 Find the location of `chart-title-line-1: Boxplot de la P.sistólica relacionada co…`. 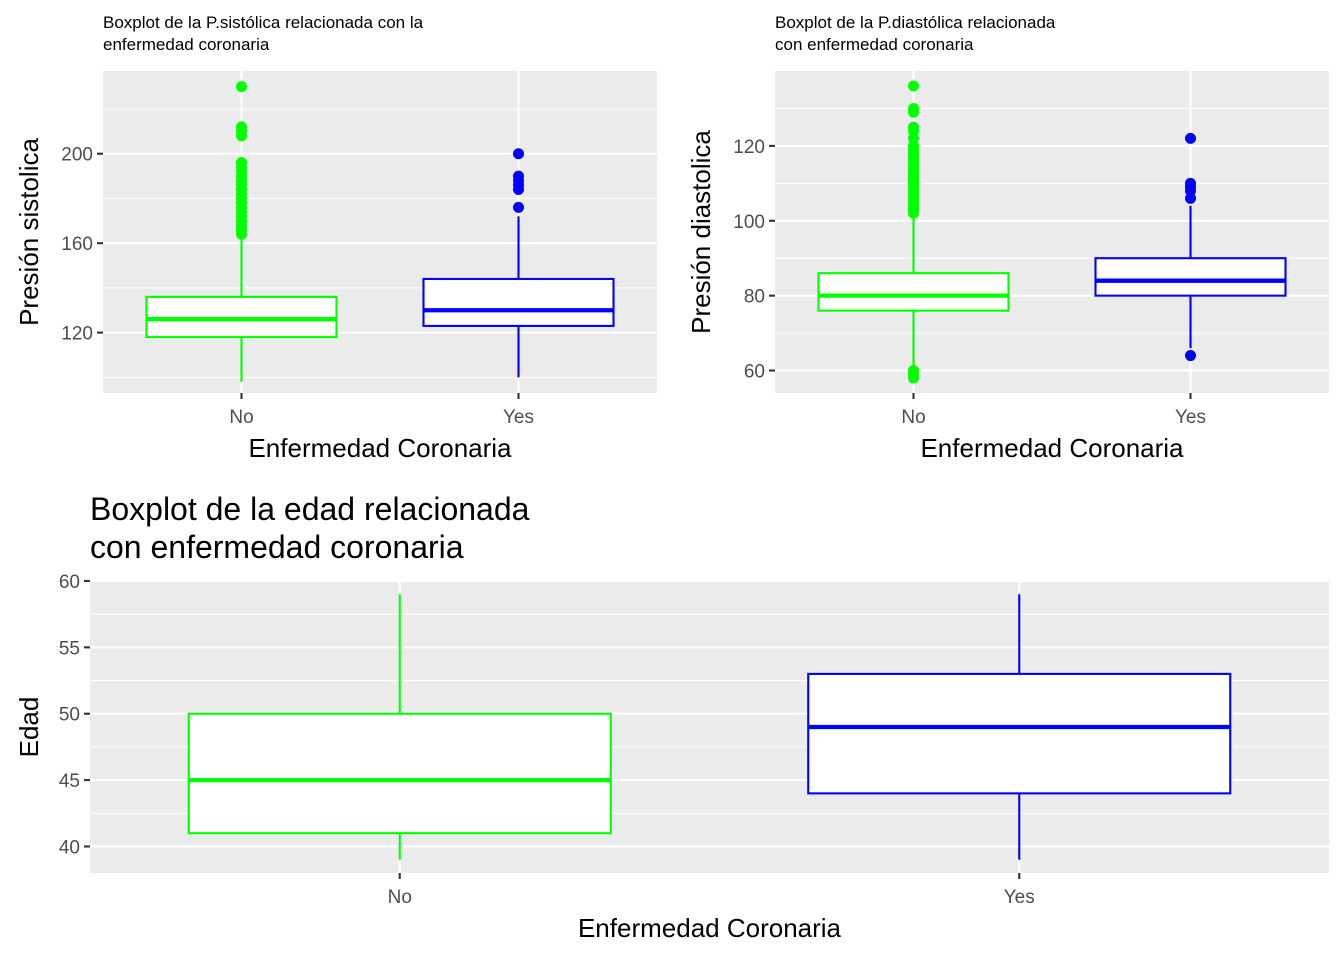

chart-title-line-1: Boxplot de la P.sistólica relacionada co… is located at coordinates (263, 22).